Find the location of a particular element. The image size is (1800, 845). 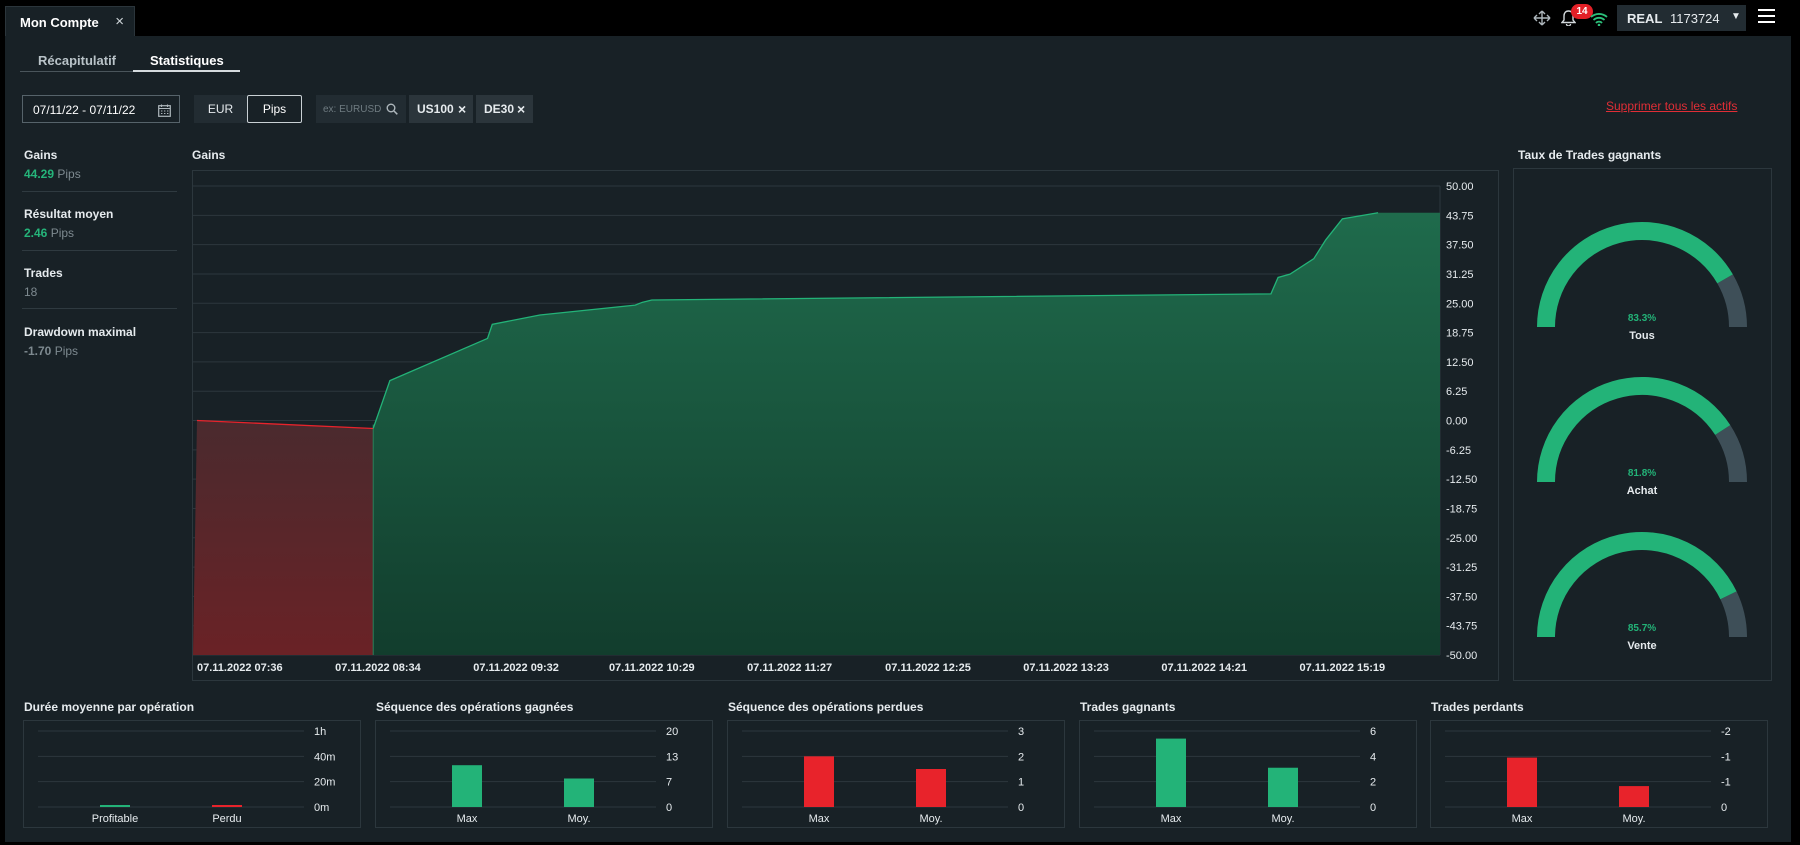

stat-trades-value: 18 is located at coordinates (31, 292).